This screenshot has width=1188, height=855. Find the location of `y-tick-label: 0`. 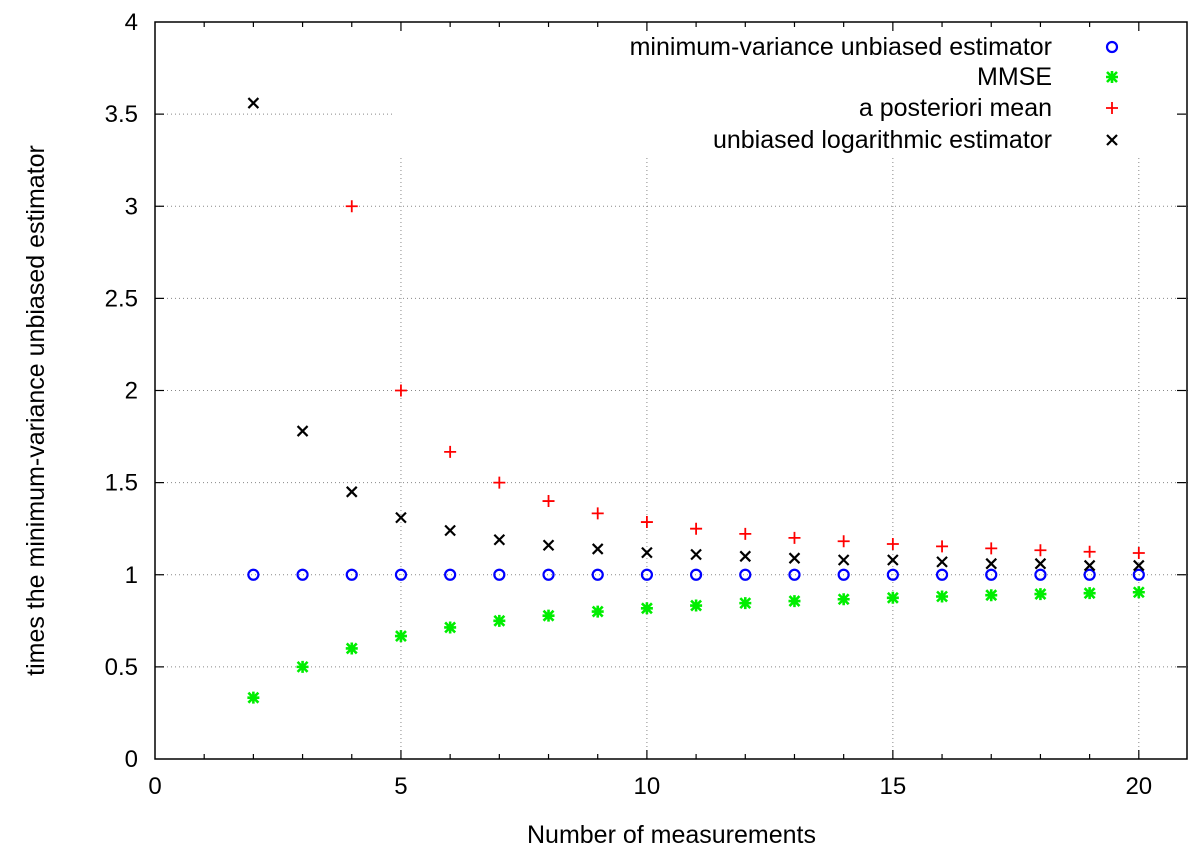

y-tick-label: 0 is located at coordinates (131, 759).